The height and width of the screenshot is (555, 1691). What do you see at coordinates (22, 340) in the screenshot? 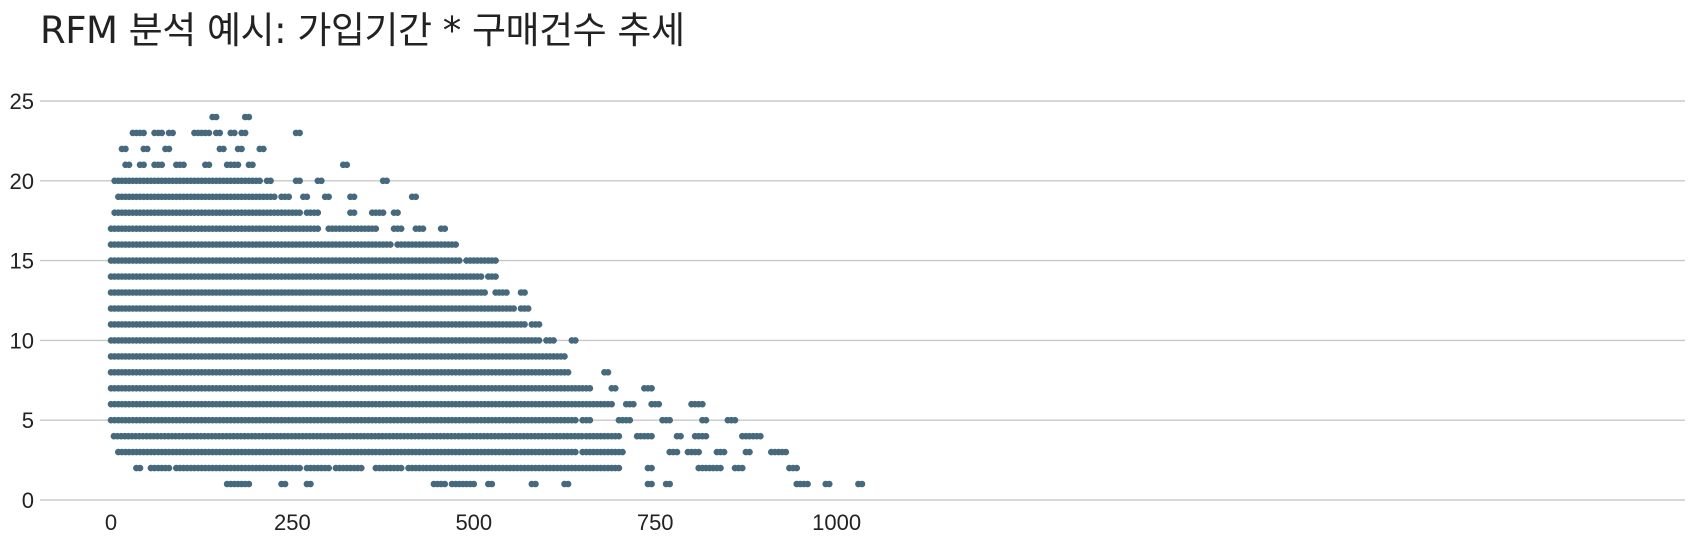
I see `y-tick-label: 10` at bounding box center [22, 340].